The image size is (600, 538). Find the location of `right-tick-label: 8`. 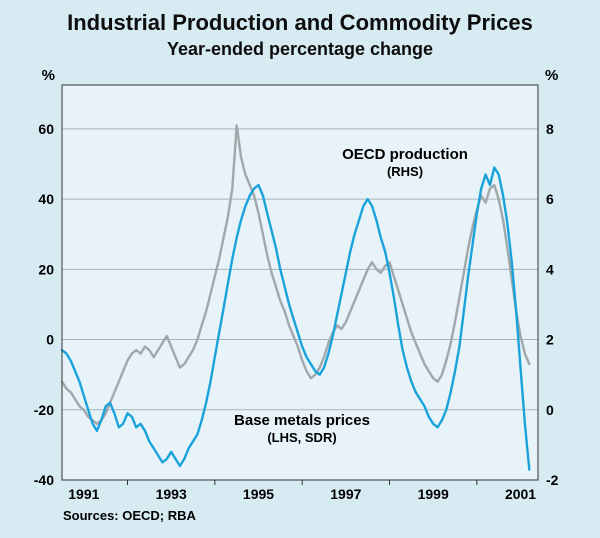

right-tick-label: 8 is located at coordinates (550, 129).